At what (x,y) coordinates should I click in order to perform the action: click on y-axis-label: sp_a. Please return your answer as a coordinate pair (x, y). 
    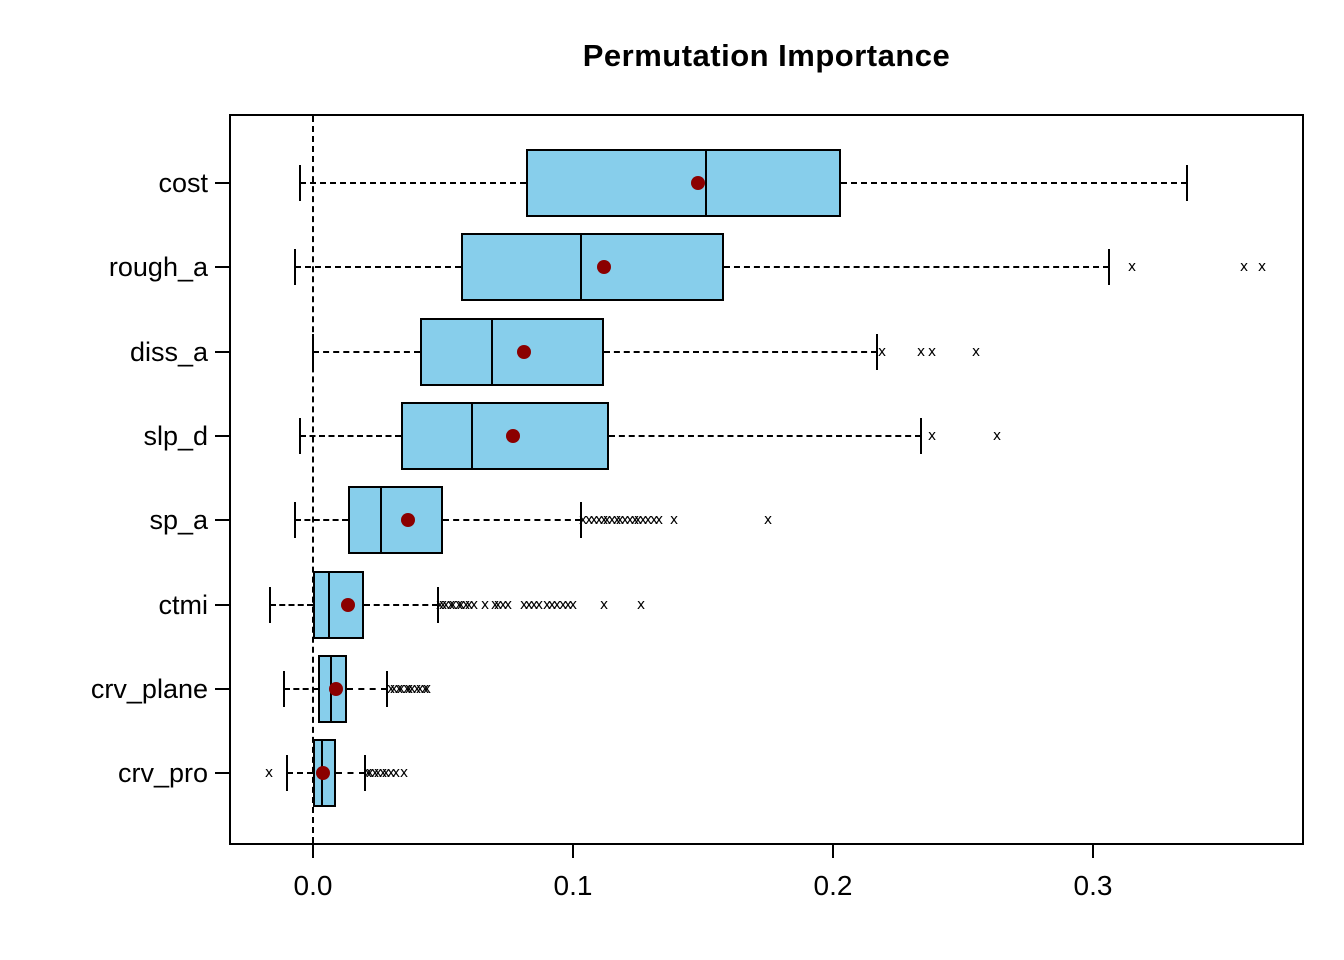
    Looking at the image, I should click on (178, 520).